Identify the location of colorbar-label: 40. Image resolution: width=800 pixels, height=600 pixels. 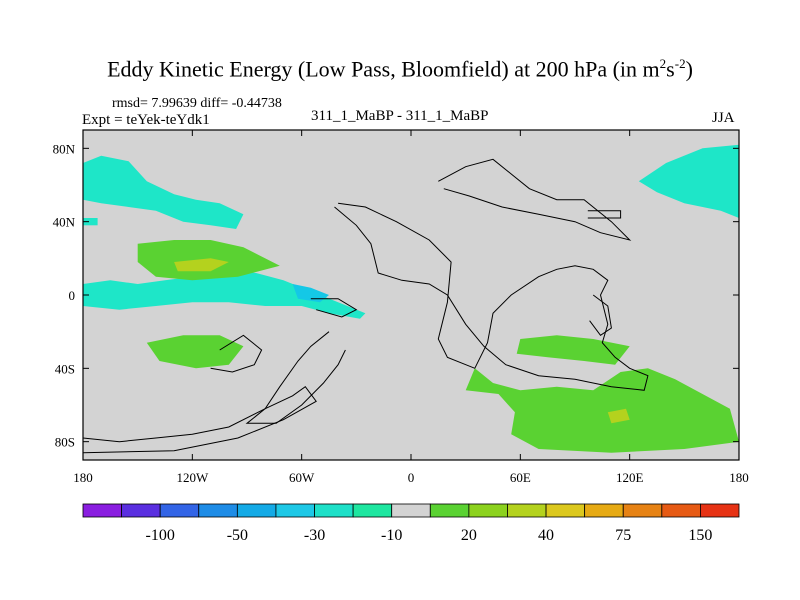
(546, 535).